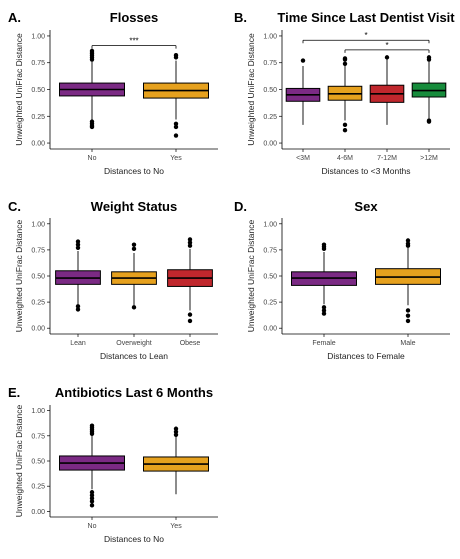 Image resolution: width=460 pixels, height=559 pixels. Describe the element at coordinates (134, 356) in the screenshot. I see `x-axis-title: Distances to Lean` at that location.